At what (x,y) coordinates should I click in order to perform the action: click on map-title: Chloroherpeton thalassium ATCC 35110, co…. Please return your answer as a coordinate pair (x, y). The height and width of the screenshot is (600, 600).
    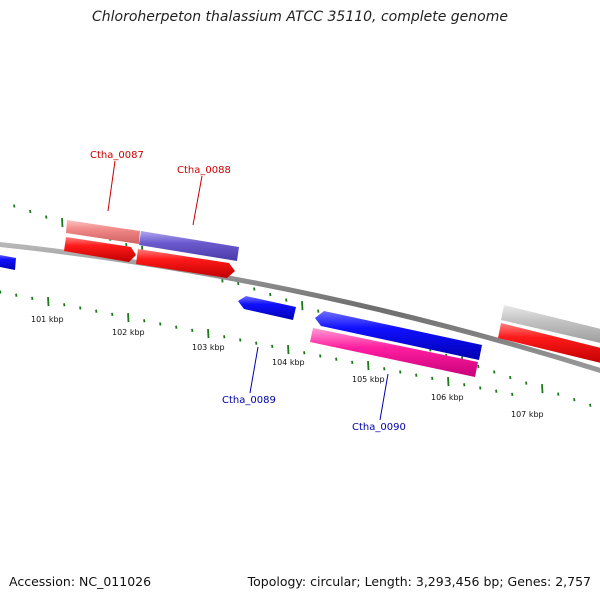
    Looking at the image, I should click on (300, 17).